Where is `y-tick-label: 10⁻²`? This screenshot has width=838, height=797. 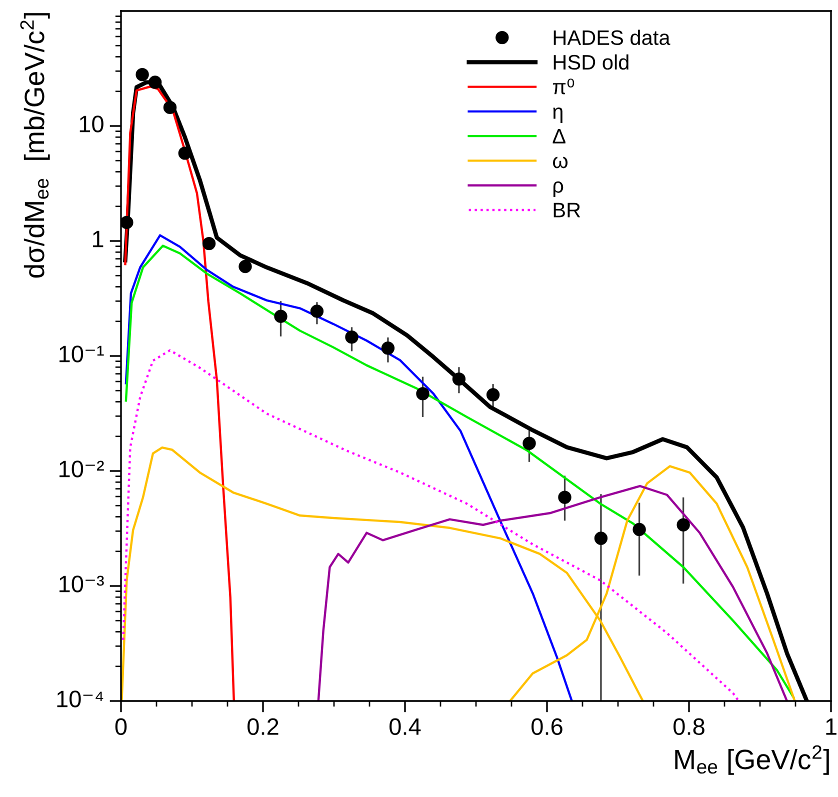
y-tick-label: 10⁻² is located at coordinates (82, 469).